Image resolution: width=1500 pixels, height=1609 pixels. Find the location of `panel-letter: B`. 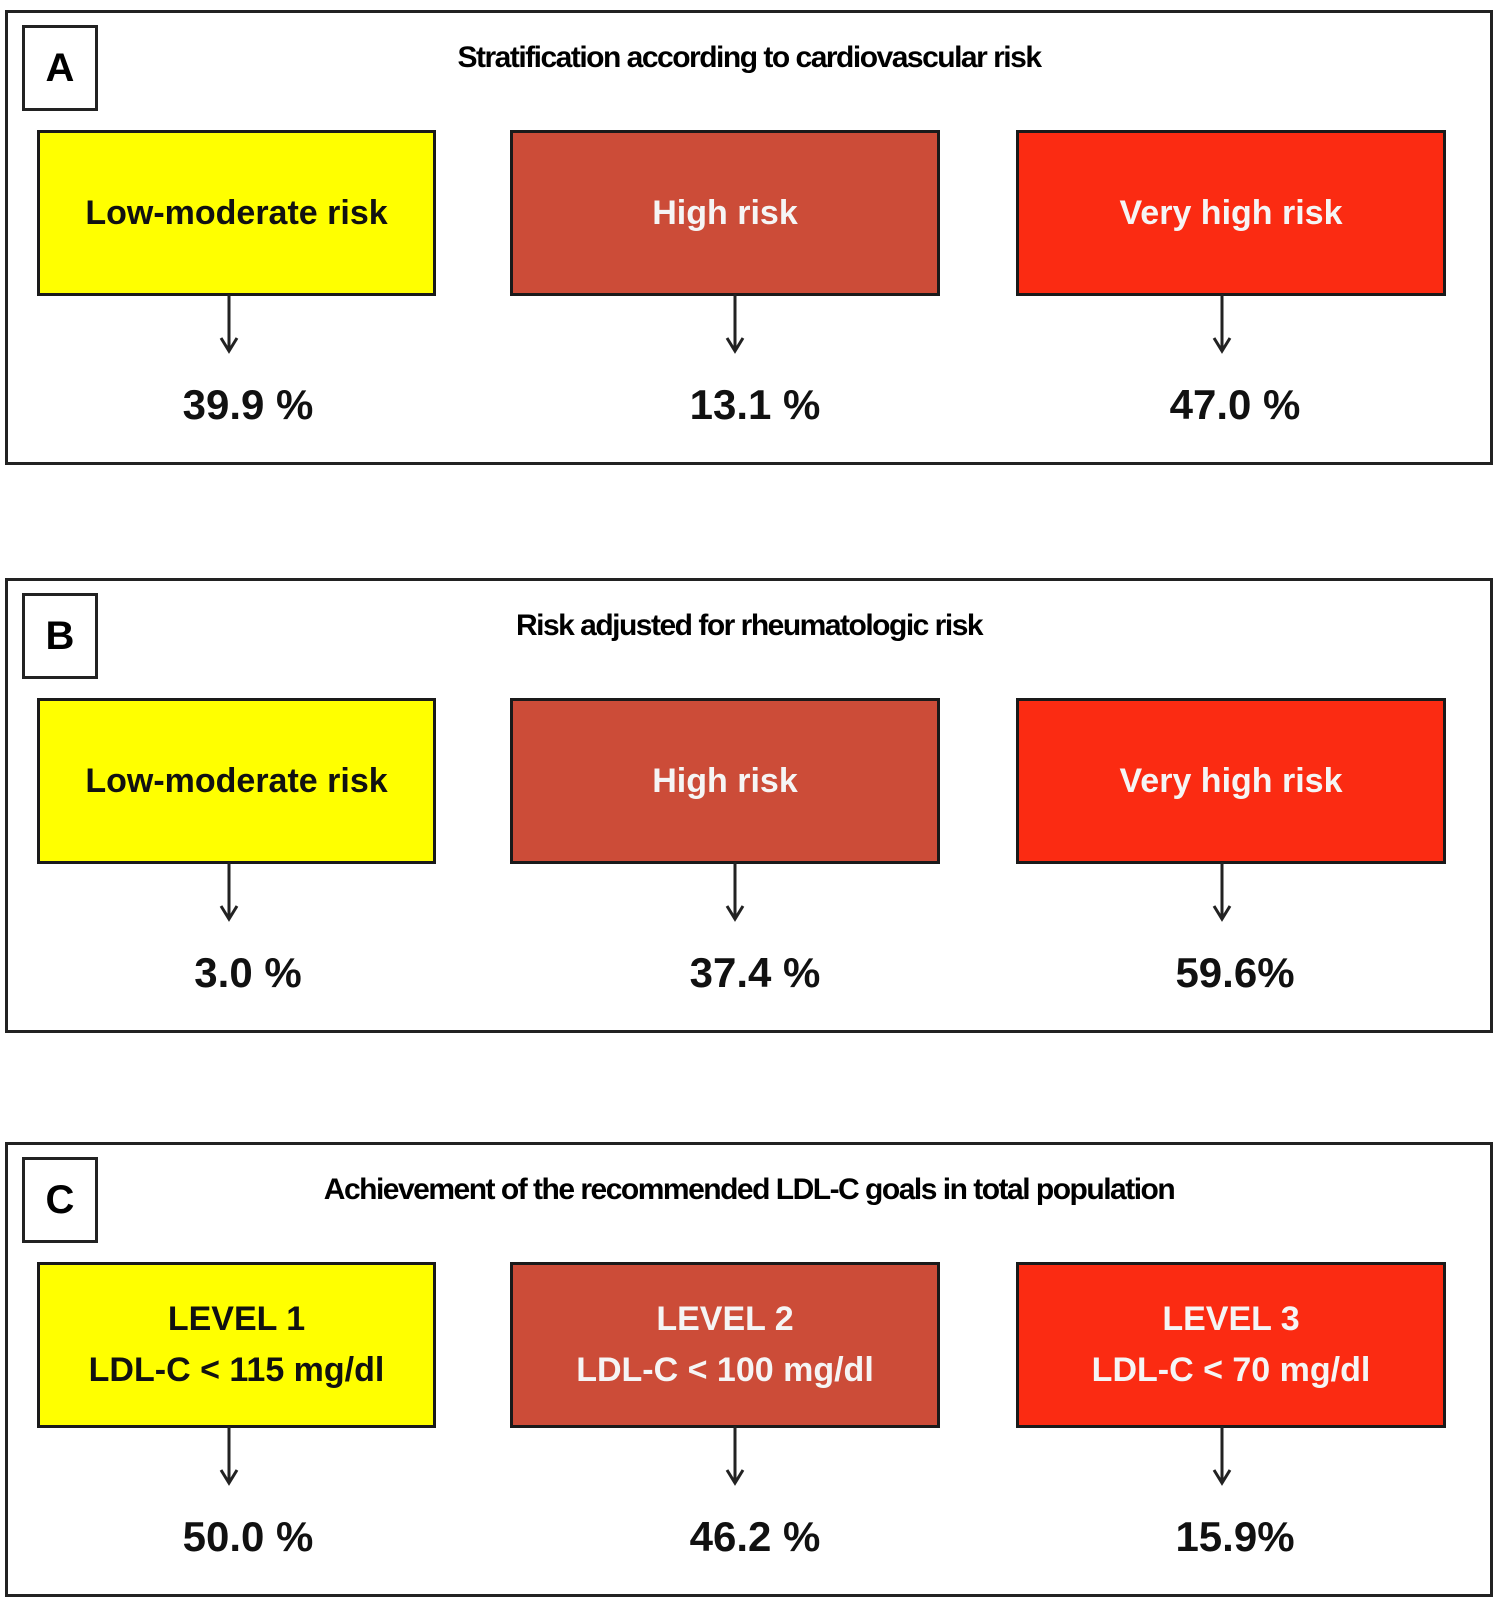

panel-letter: B is located at coordinates (60, 636).